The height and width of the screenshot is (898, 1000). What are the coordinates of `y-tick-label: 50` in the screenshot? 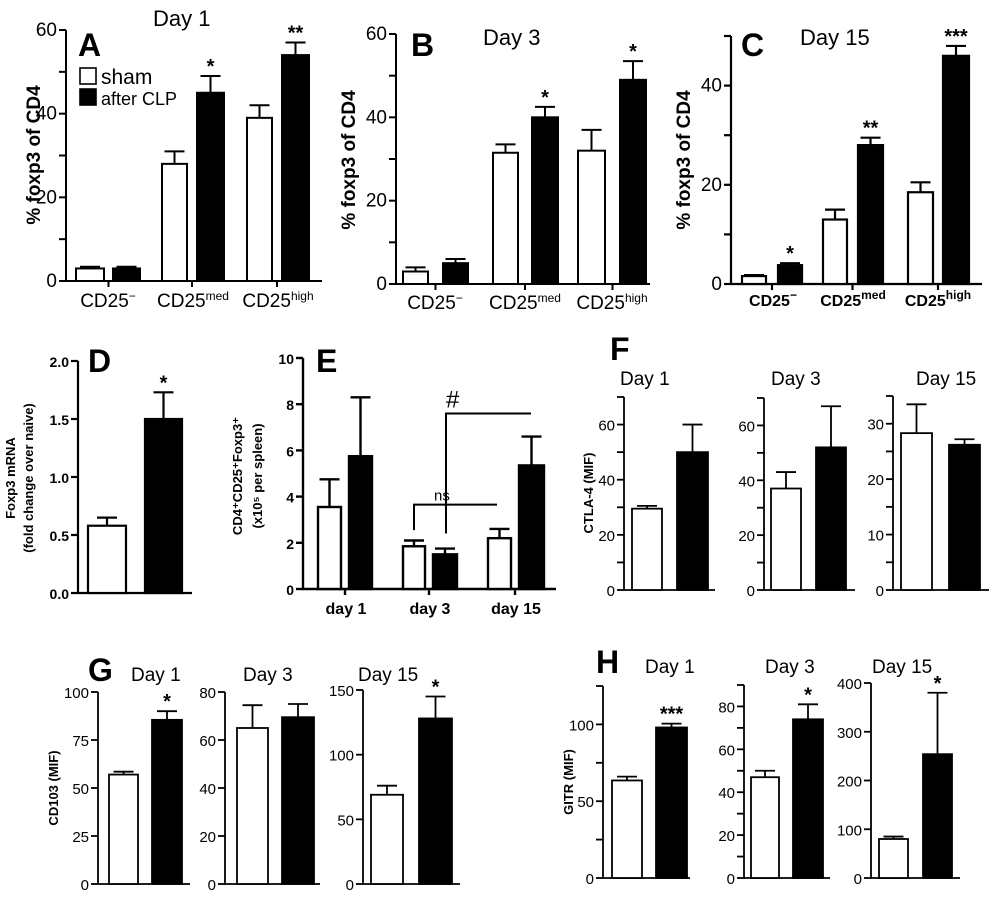 It's located at (345, 820).